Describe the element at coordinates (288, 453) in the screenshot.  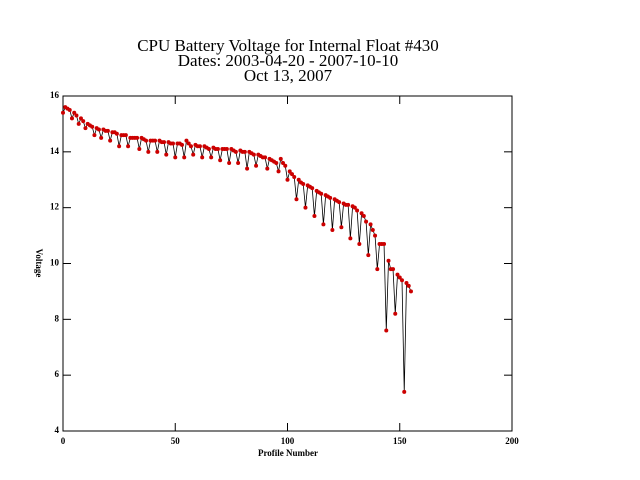
I see `x-axis-label: Profile Number` at that location.